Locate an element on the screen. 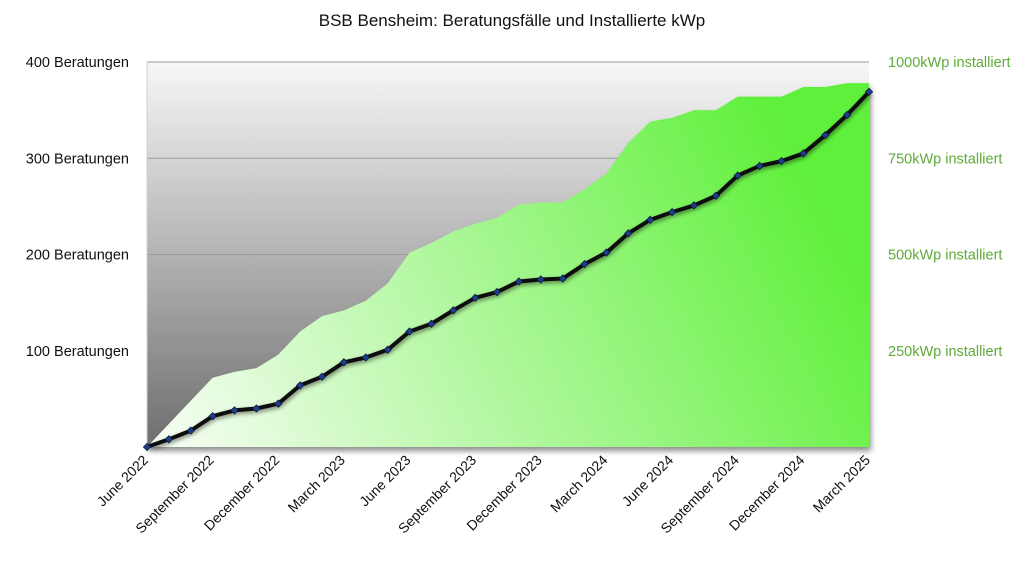  left-tick-label: 300 Beratungen is located at coordinates (77, 159).